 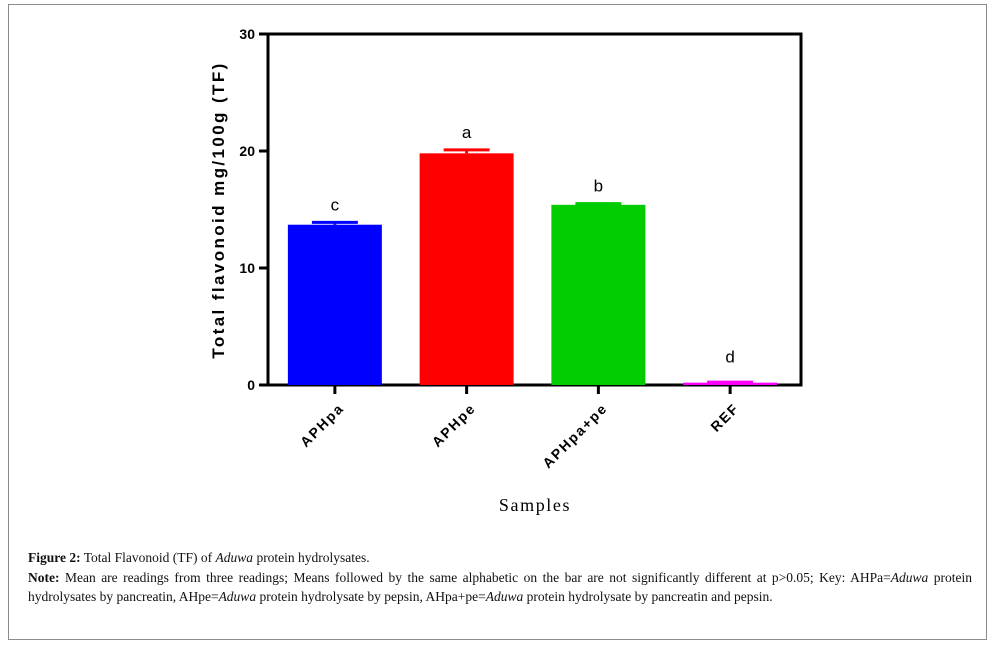 I want to click on significance-letter: d, so click(x=729, y=357).